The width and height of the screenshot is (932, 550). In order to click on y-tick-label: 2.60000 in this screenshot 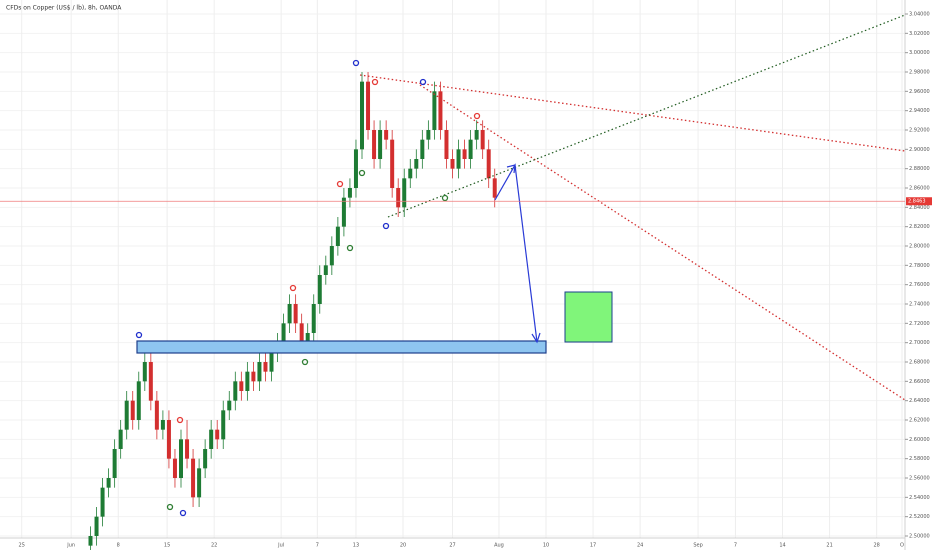, I will do `click(919, 440)`.